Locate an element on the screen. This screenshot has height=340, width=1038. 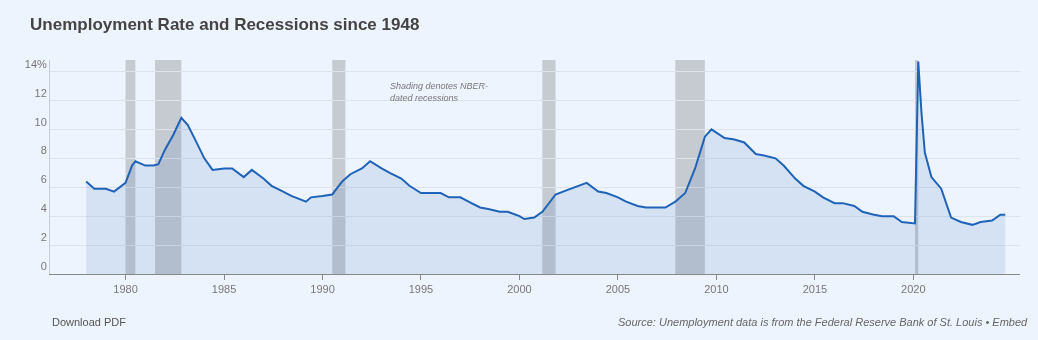
x-tick-label: 2010 is located at coordinates (716, 289).